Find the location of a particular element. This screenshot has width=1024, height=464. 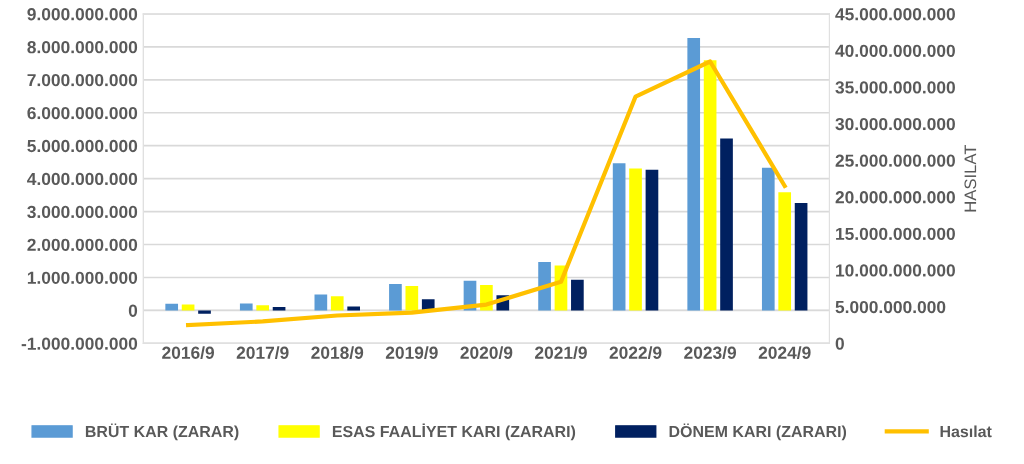

y-tick-label: 2.000.000.000 is located at coordinates (82, 244).